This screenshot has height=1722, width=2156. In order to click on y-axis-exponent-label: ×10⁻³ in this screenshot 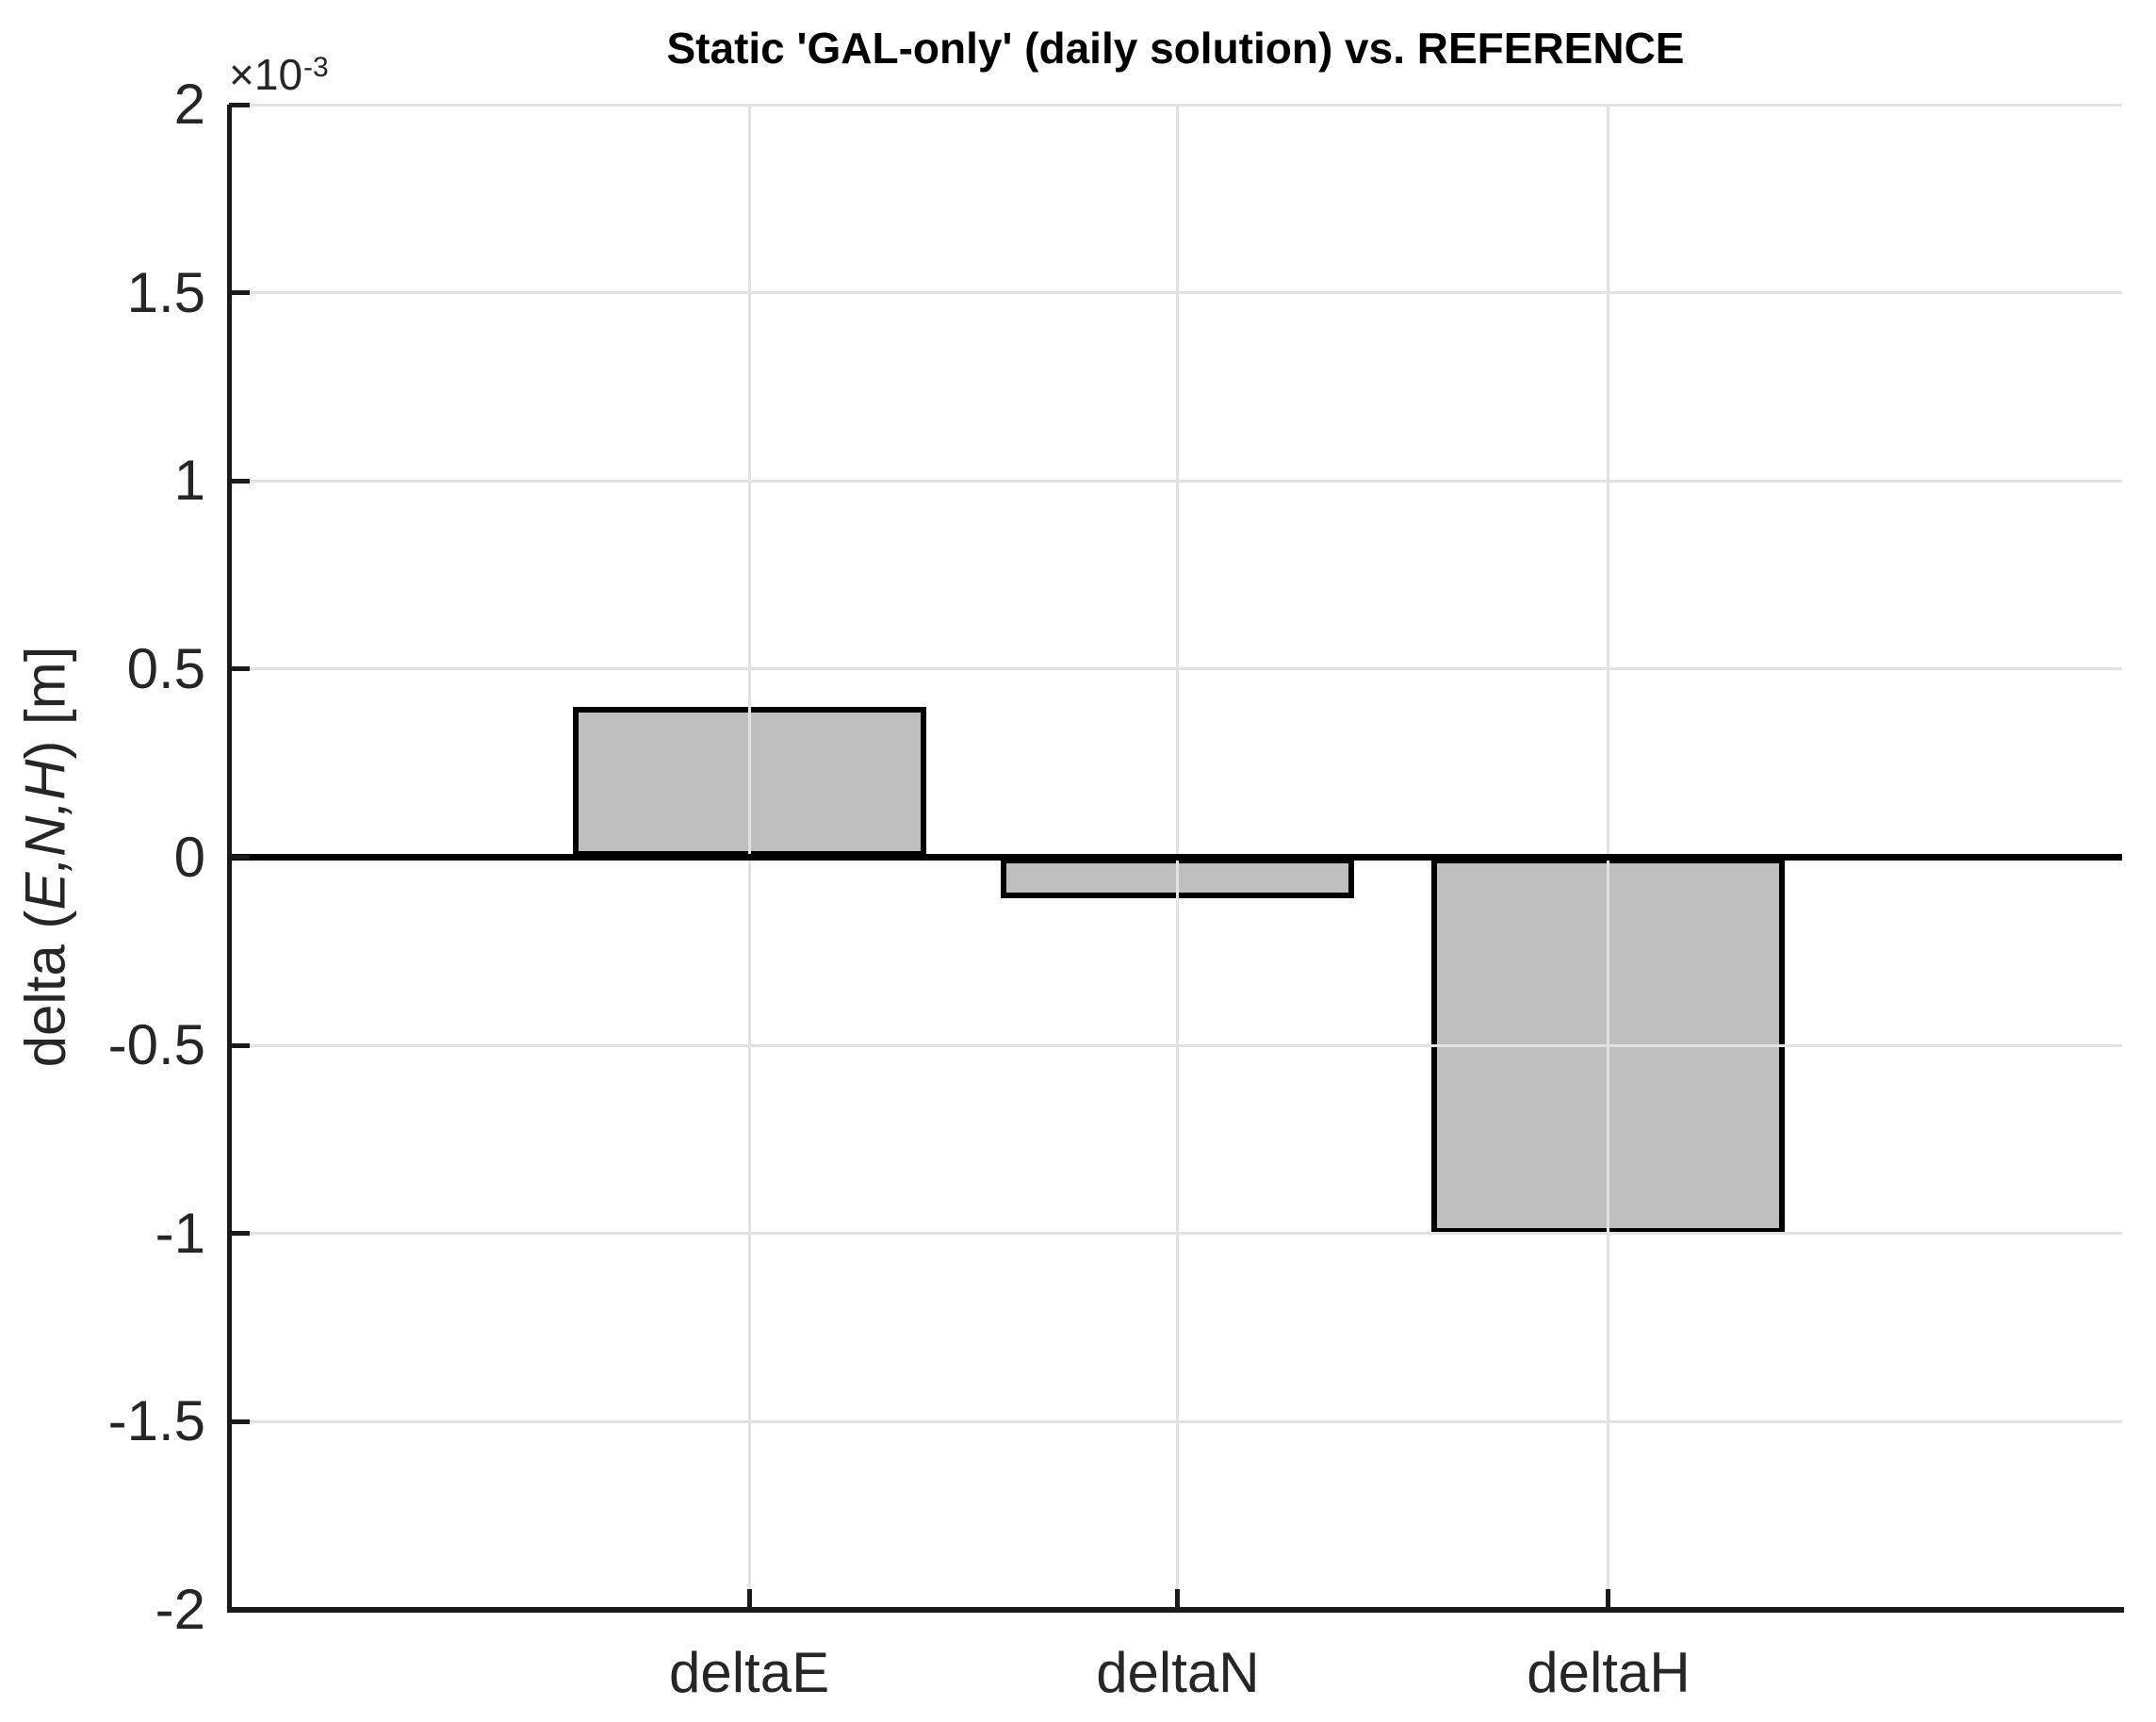, I will do `click(279, 74)`.